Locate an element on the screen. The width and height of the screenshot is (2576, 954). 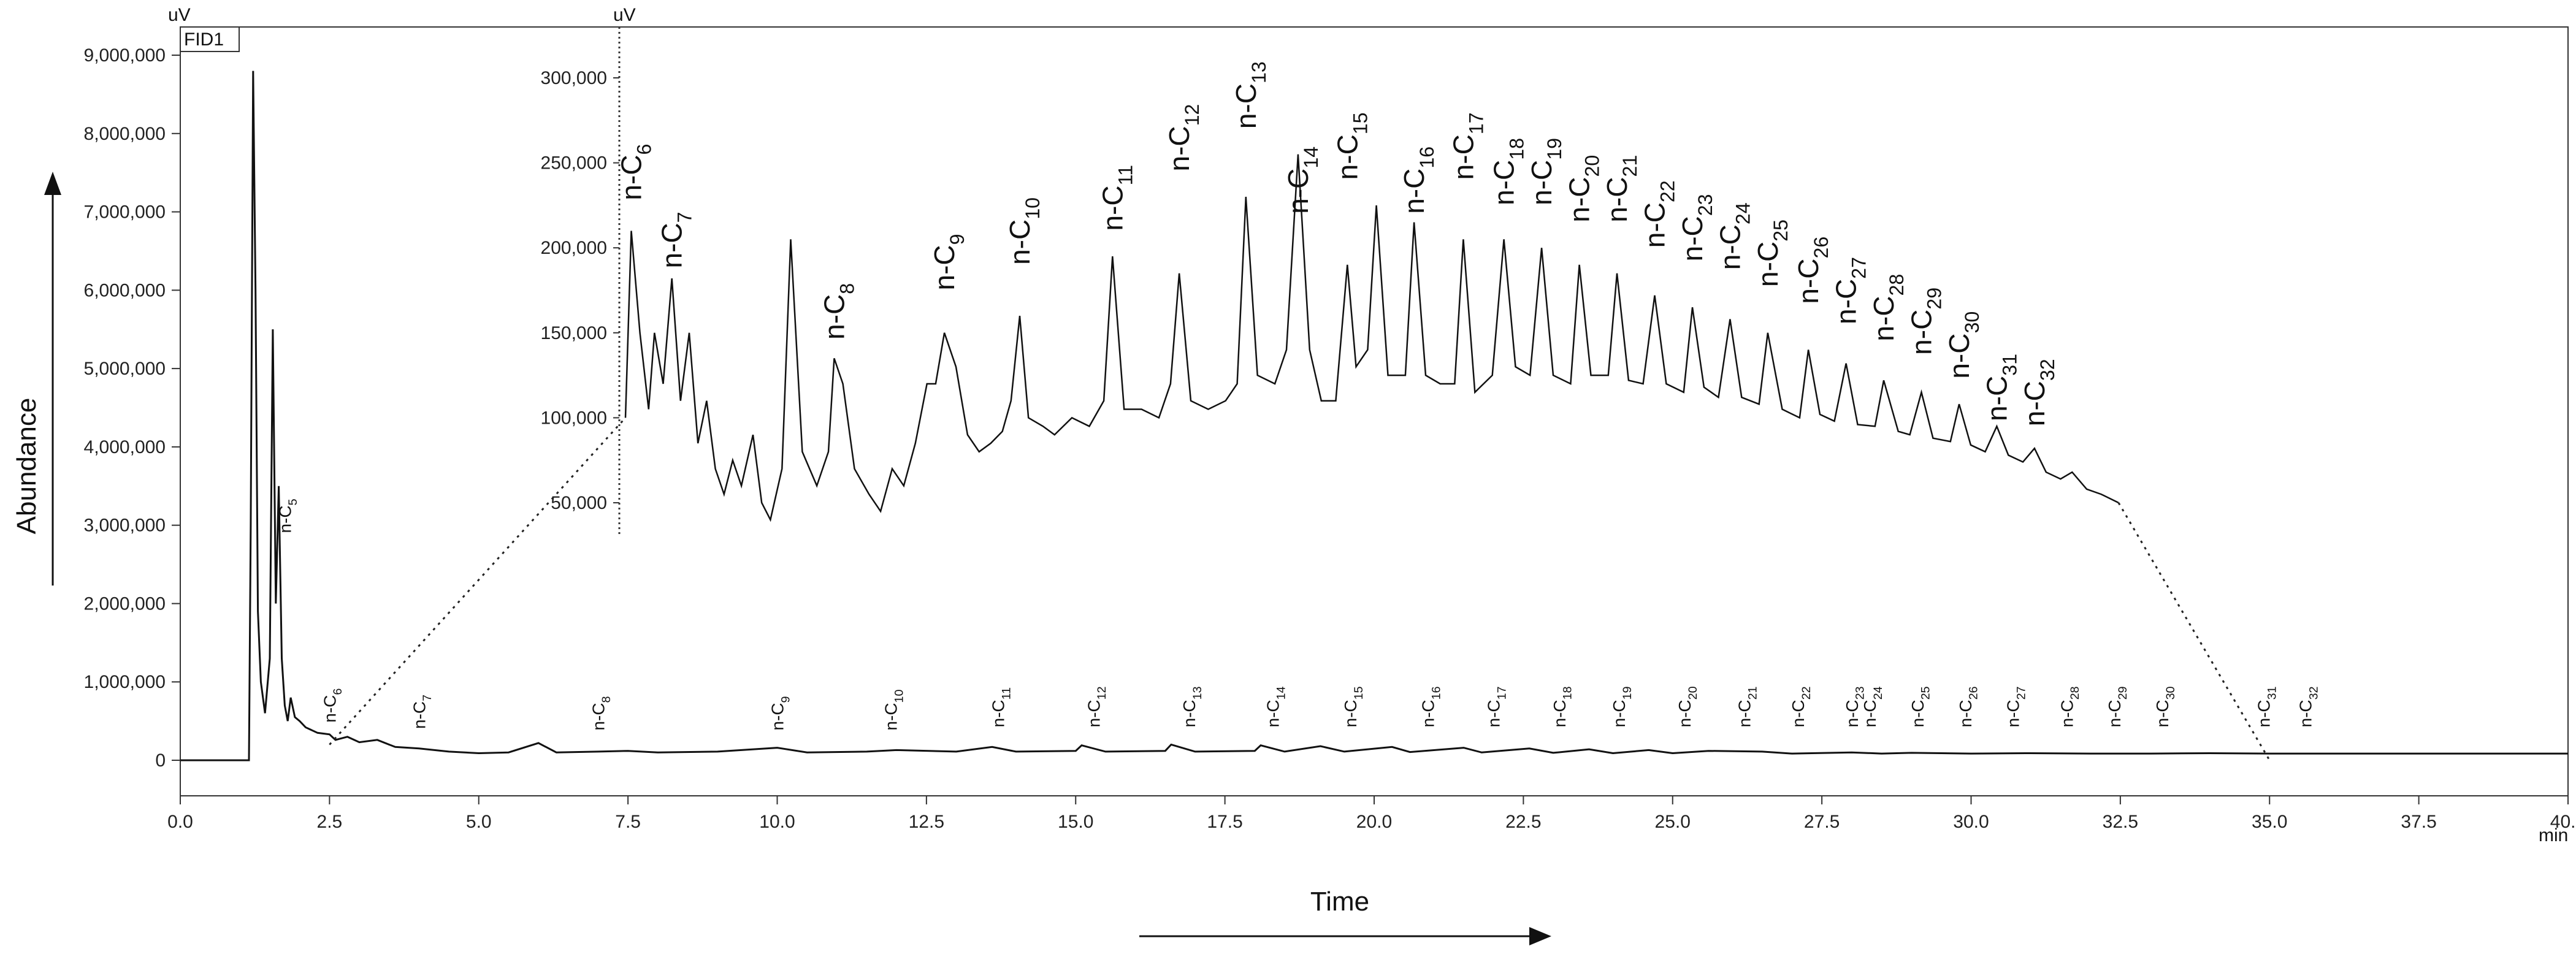
x-tick-label: 7.5 is located at coordinates (628, 822).